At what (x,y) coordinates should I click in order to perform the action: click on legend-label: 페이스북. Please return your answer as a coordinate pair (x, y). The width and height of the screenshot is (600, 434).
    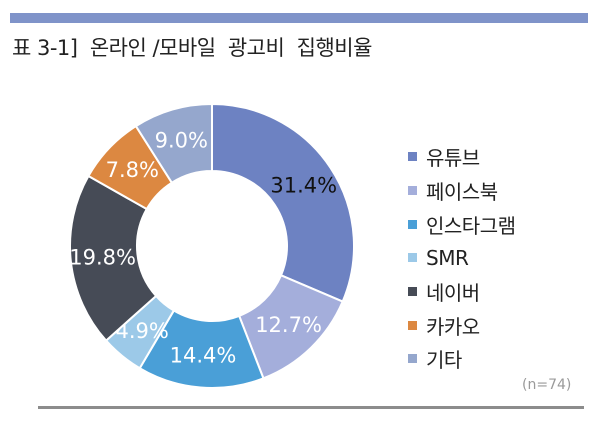
    Looking at the image, I should click on (462, 192).